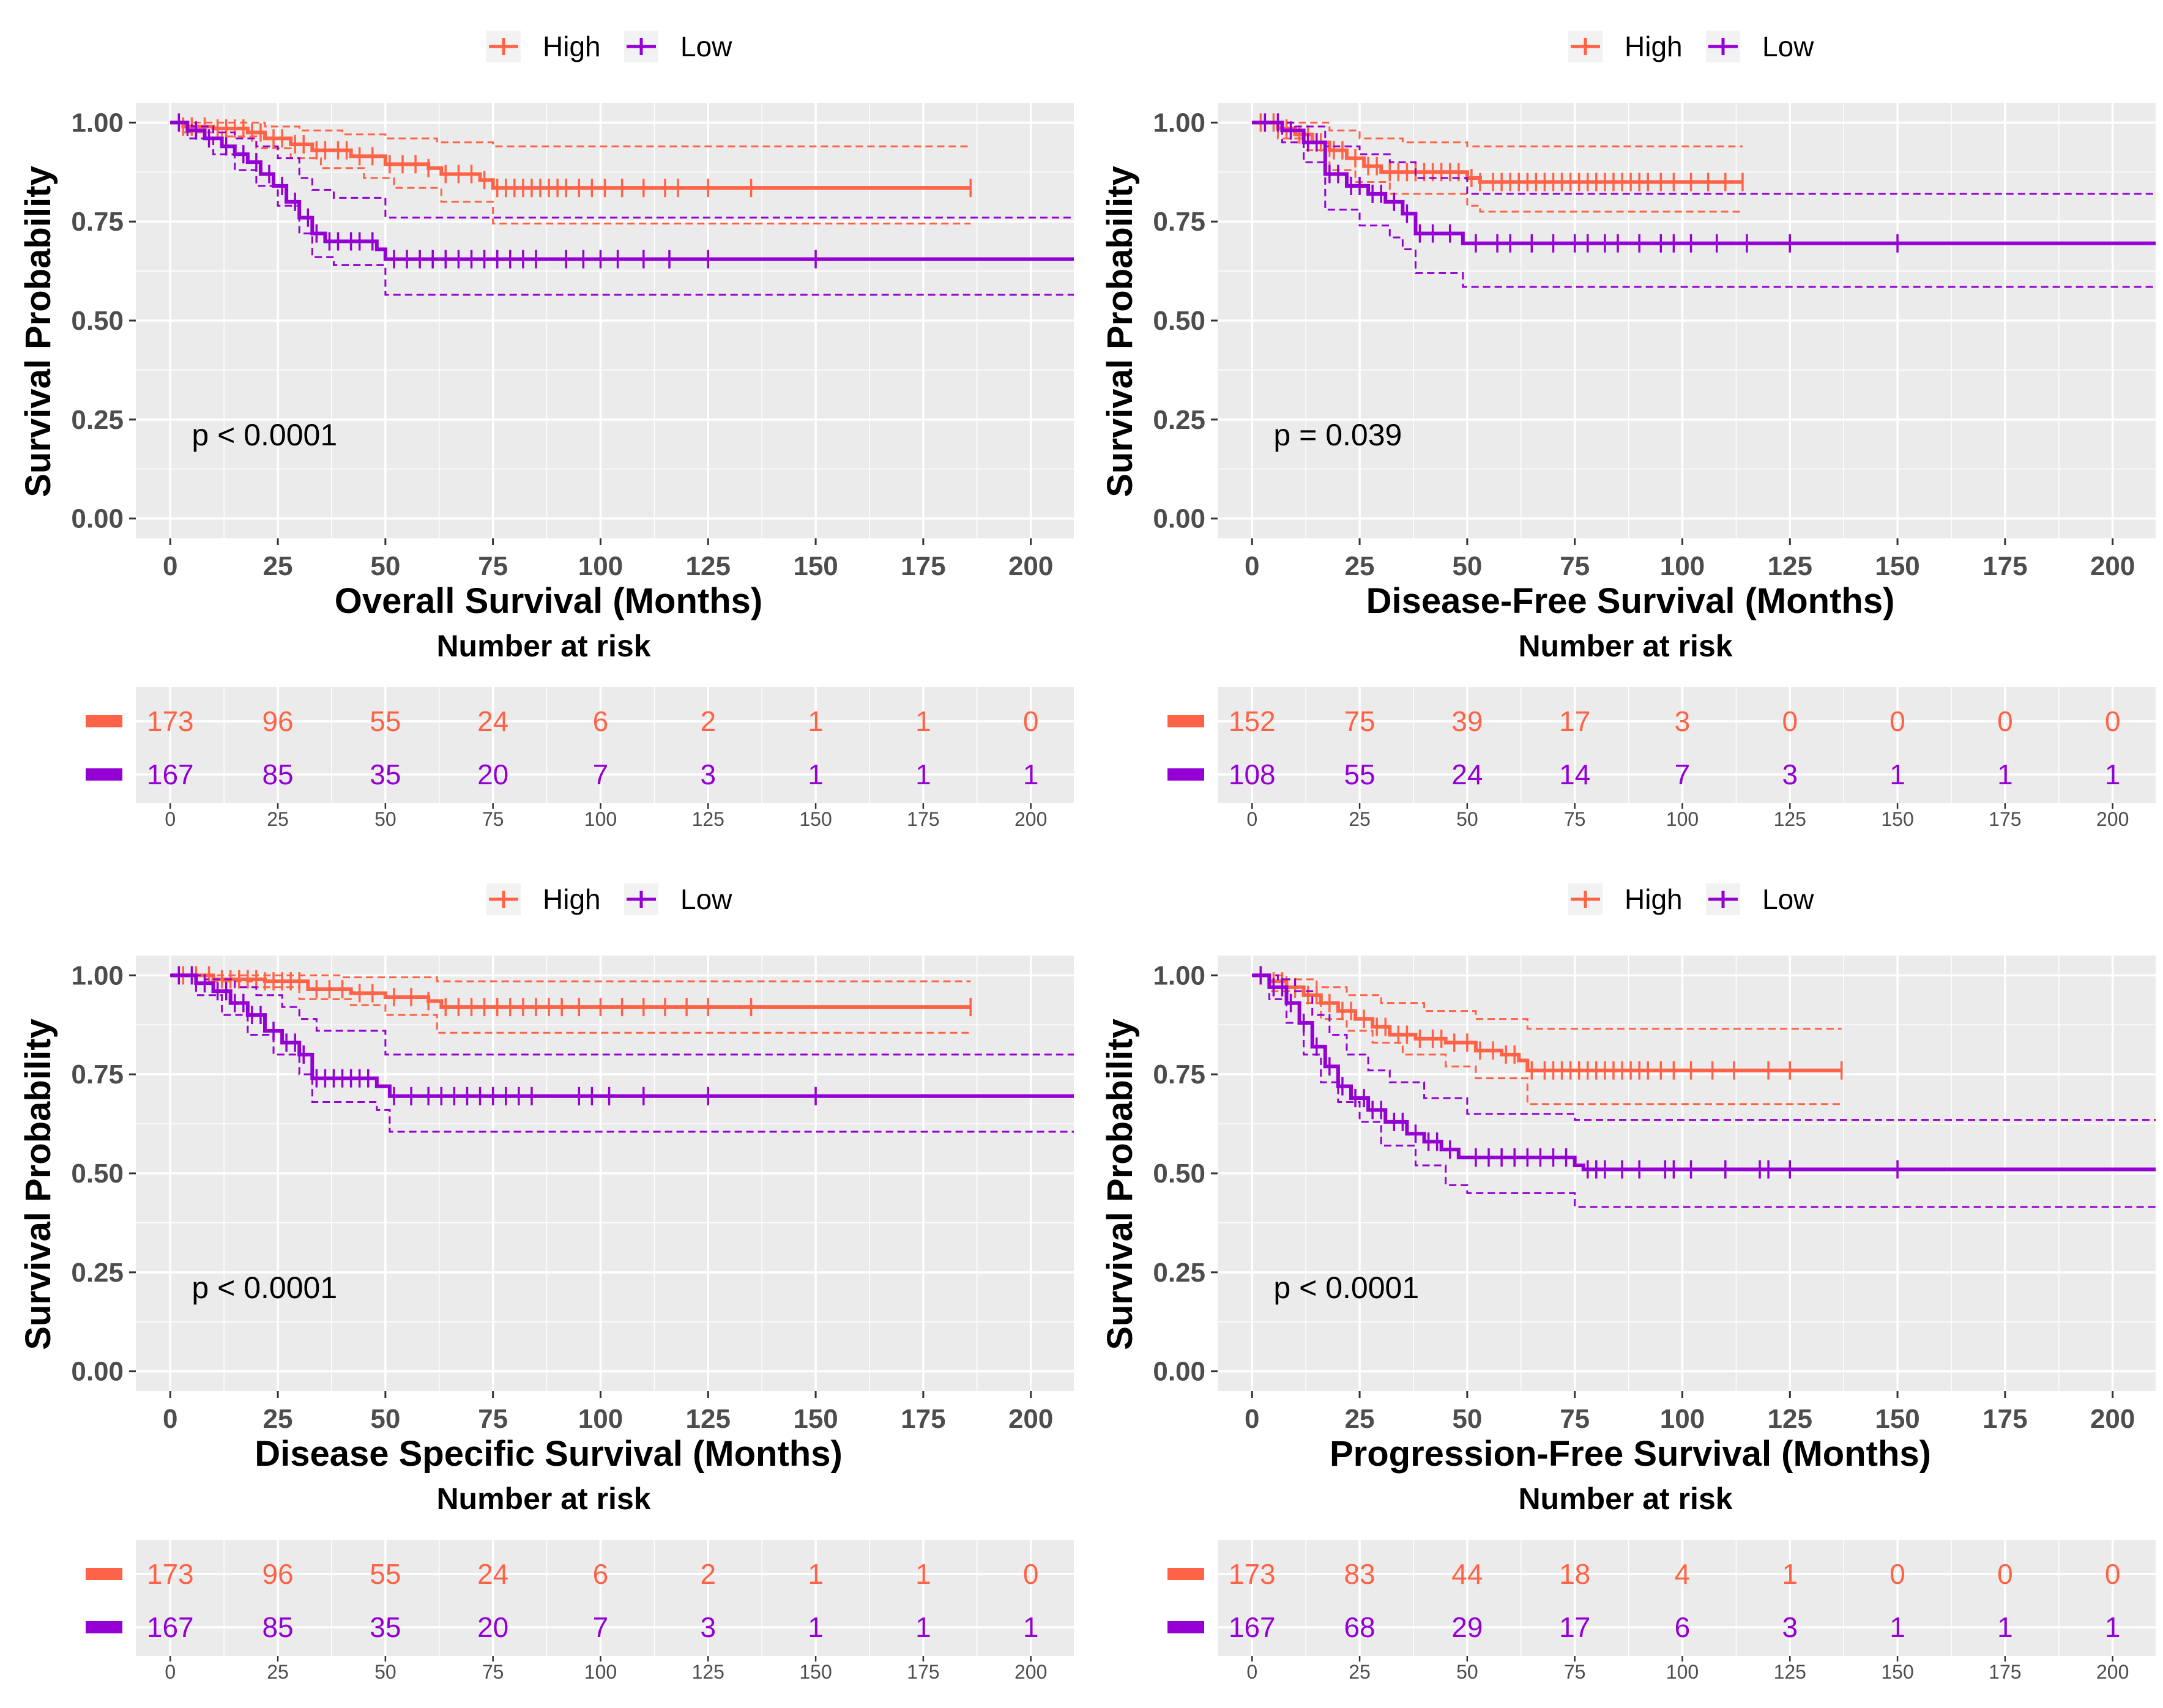 The image size is (2163, 1708). What do you see at coordinates (1467, 721) in the screenshot?
I see `risk-count-high: 39` at bounding box center [1467, 721].